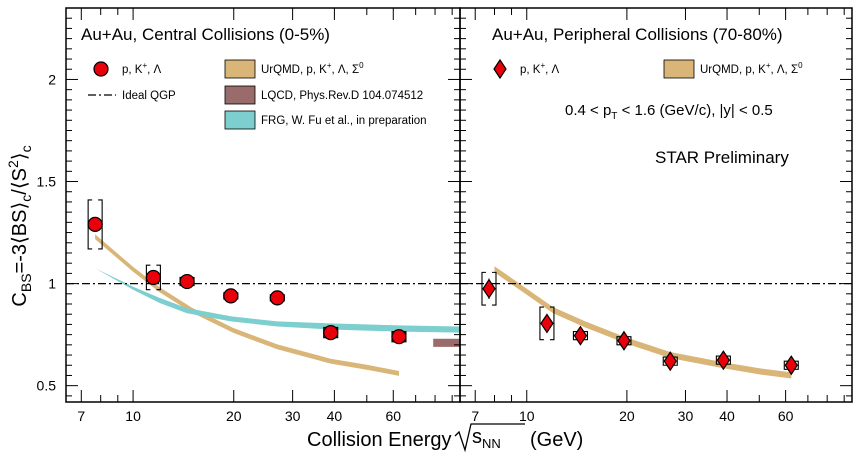 Image resolution: width=856 pixels, height=454 pixels. I want to click on right-data-points, so click(640, 323).